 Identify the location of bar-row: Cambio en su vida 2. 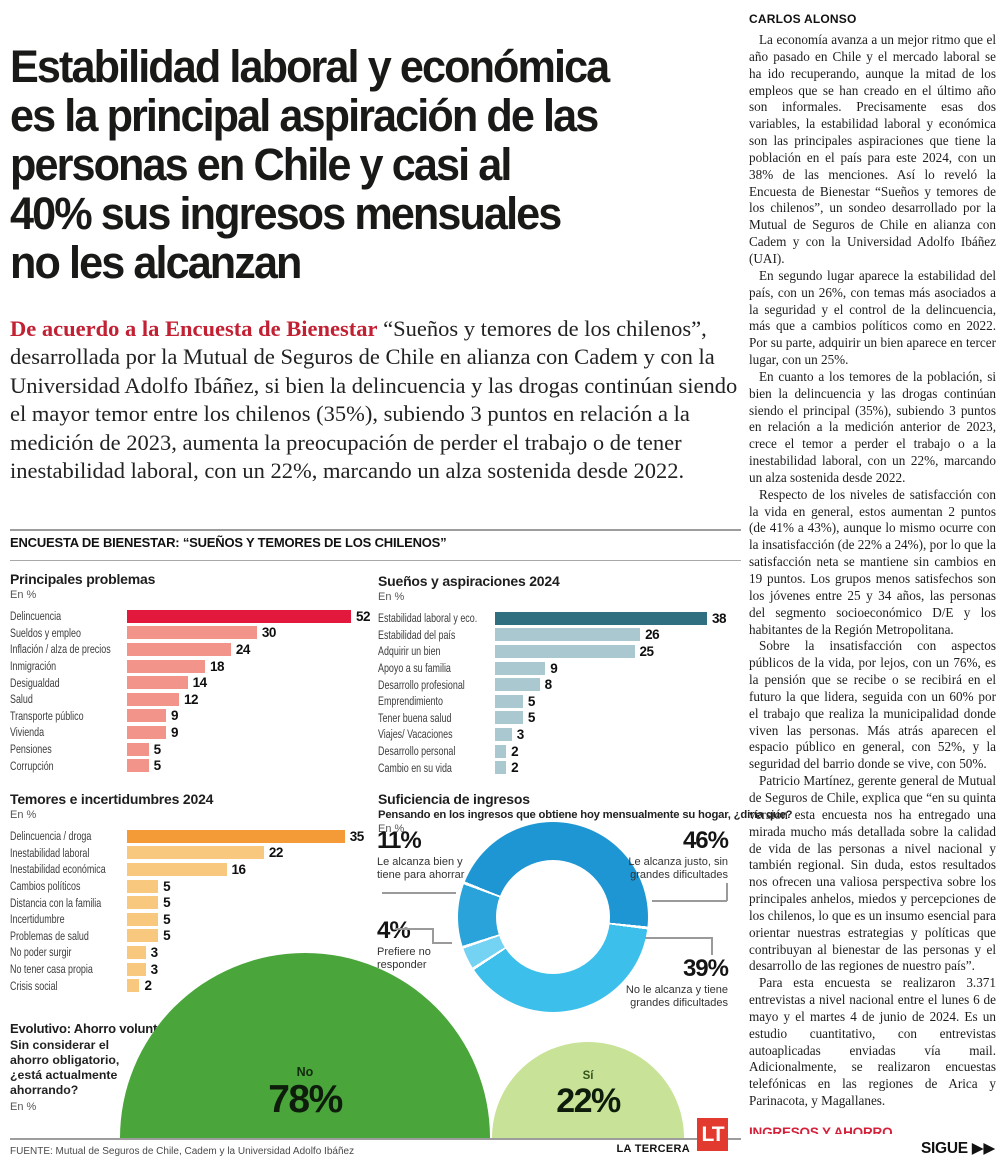
(559, 767).